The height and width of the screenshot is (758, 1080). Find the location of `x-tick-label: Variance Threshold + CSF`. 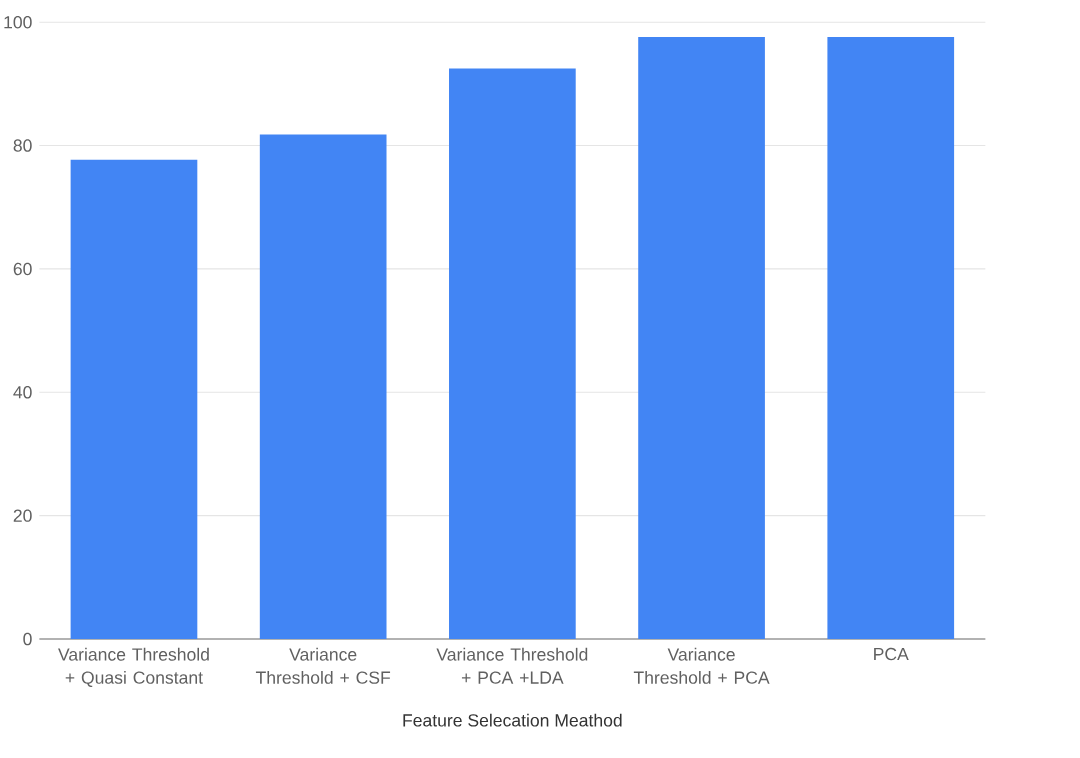

x-tick-label: Variance Threshold + CSF is located at coordinates (323, 665).